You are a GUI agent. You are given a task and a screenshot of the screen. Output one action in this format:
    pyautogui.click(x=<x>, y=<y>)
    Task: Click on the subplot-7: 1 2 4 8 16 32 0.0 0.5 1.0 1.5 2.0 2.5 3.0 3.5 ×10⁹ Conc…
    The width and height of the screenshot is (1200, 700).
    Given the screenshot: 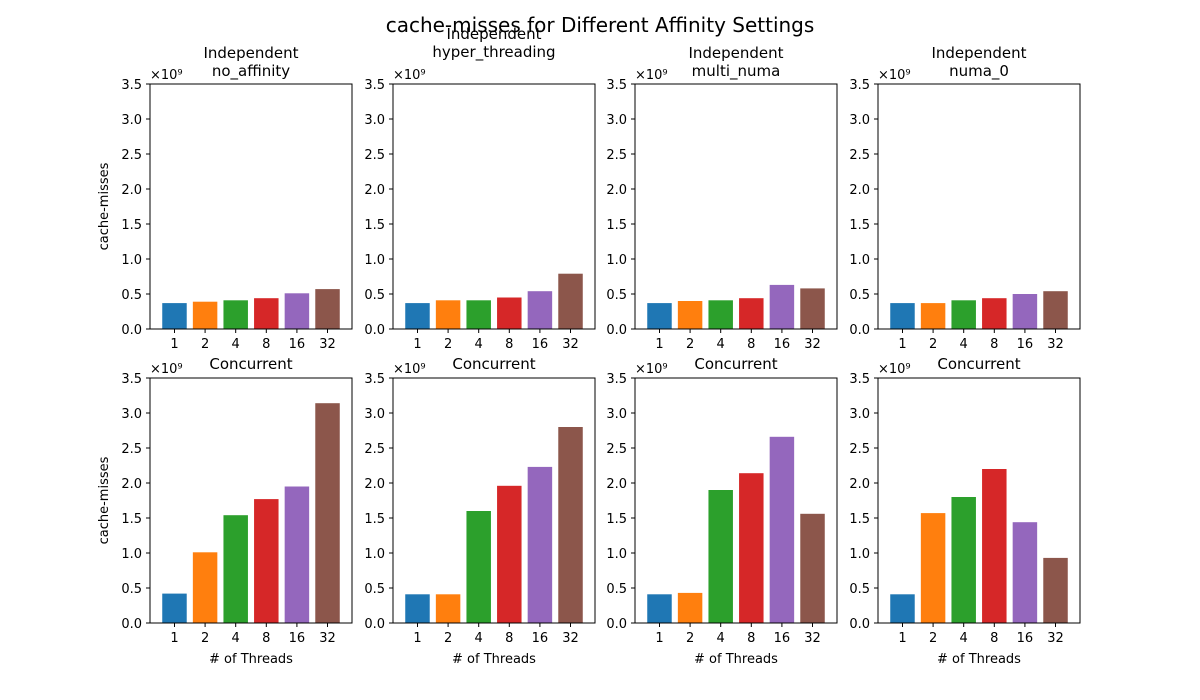 What is the action you would take?
    pyautogui.click(x=722, y=511)
    